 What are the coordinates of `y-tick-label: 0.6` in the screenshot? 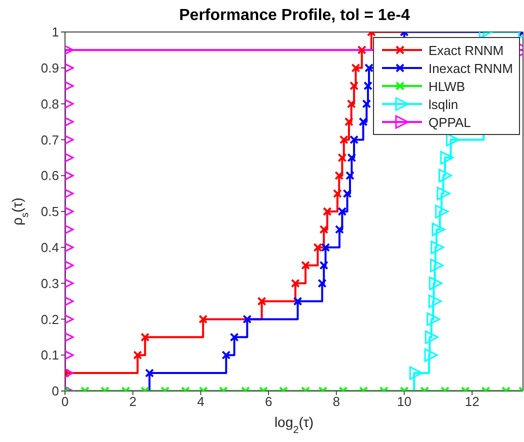 It's located at (49, 176).